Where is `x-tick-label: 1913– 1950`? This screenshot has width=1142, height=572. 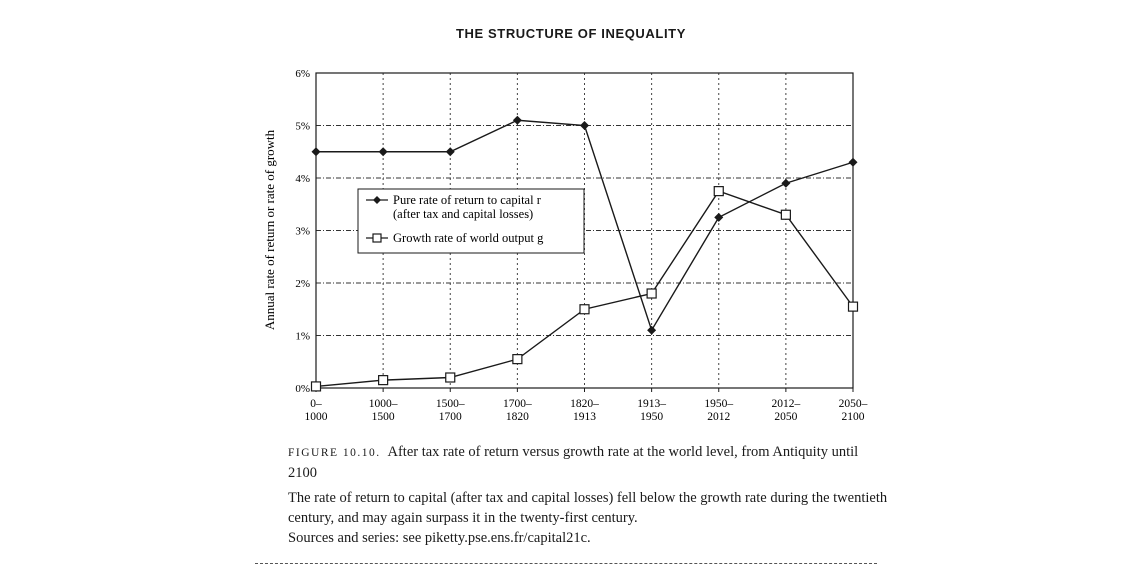
x-tick-label: 1913– 1950 is located at coordinates (651, 410).